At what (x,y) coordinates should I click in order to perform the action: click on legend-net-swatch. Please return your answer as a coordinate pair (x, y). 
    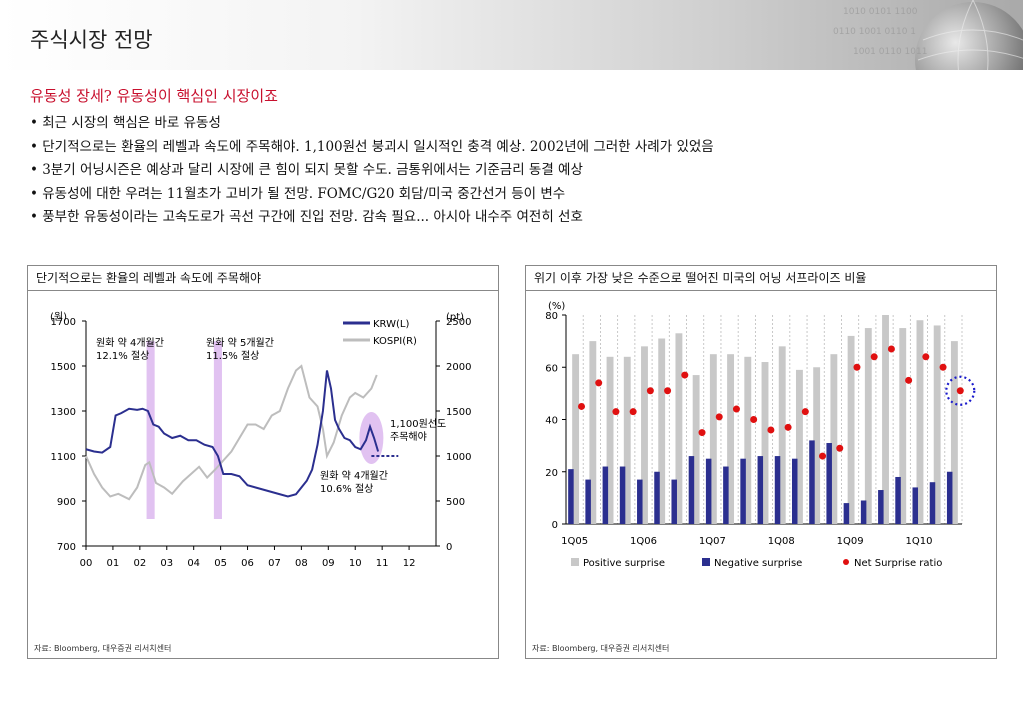
    Looking at the image, I should click on (846, 562).